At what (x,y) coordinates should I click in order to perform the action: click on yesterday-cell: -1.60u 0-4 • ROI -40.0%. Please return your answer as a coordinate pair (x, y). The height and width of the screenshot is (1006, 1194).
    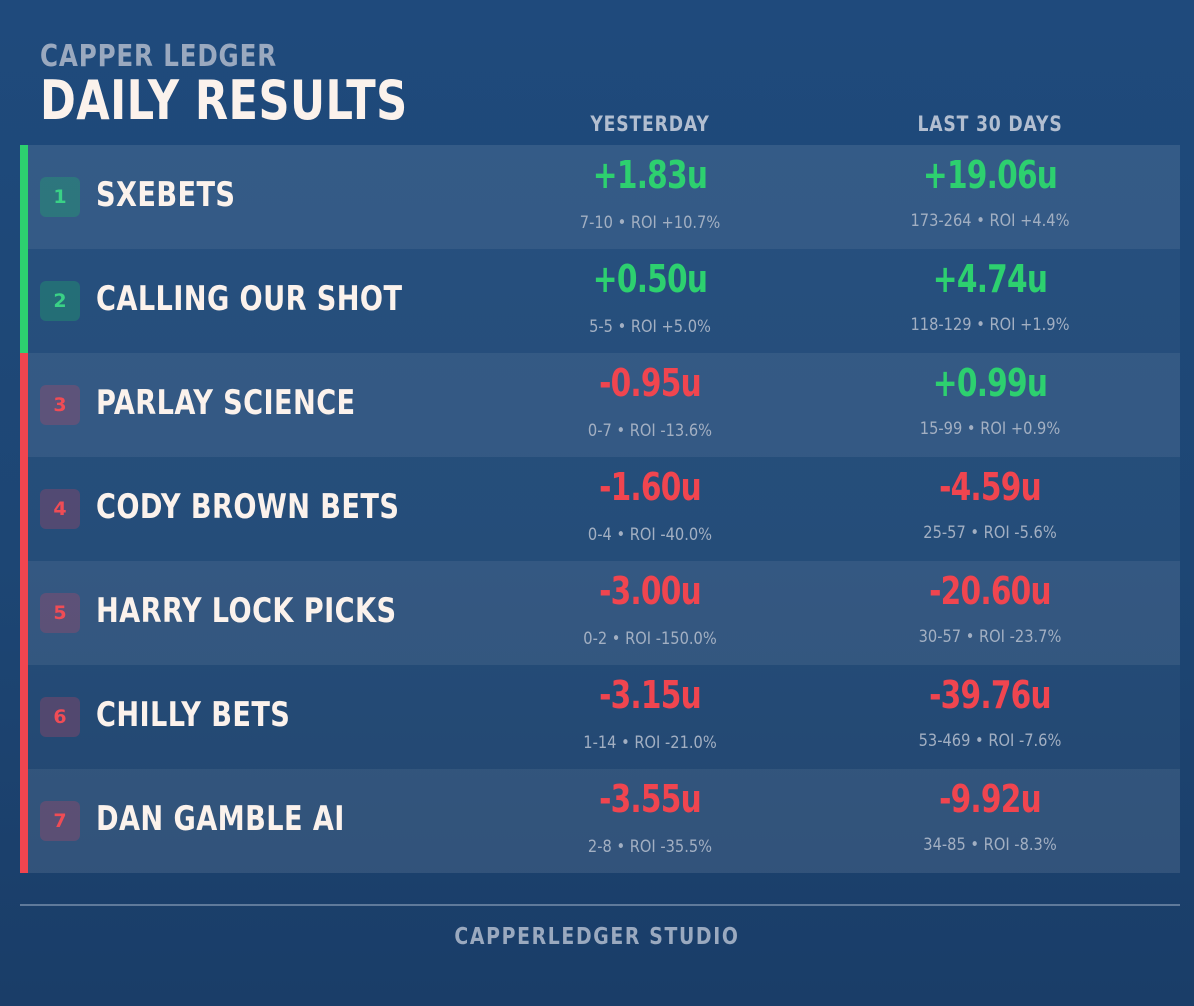
    Looking at the image, I should click on (650, 504).